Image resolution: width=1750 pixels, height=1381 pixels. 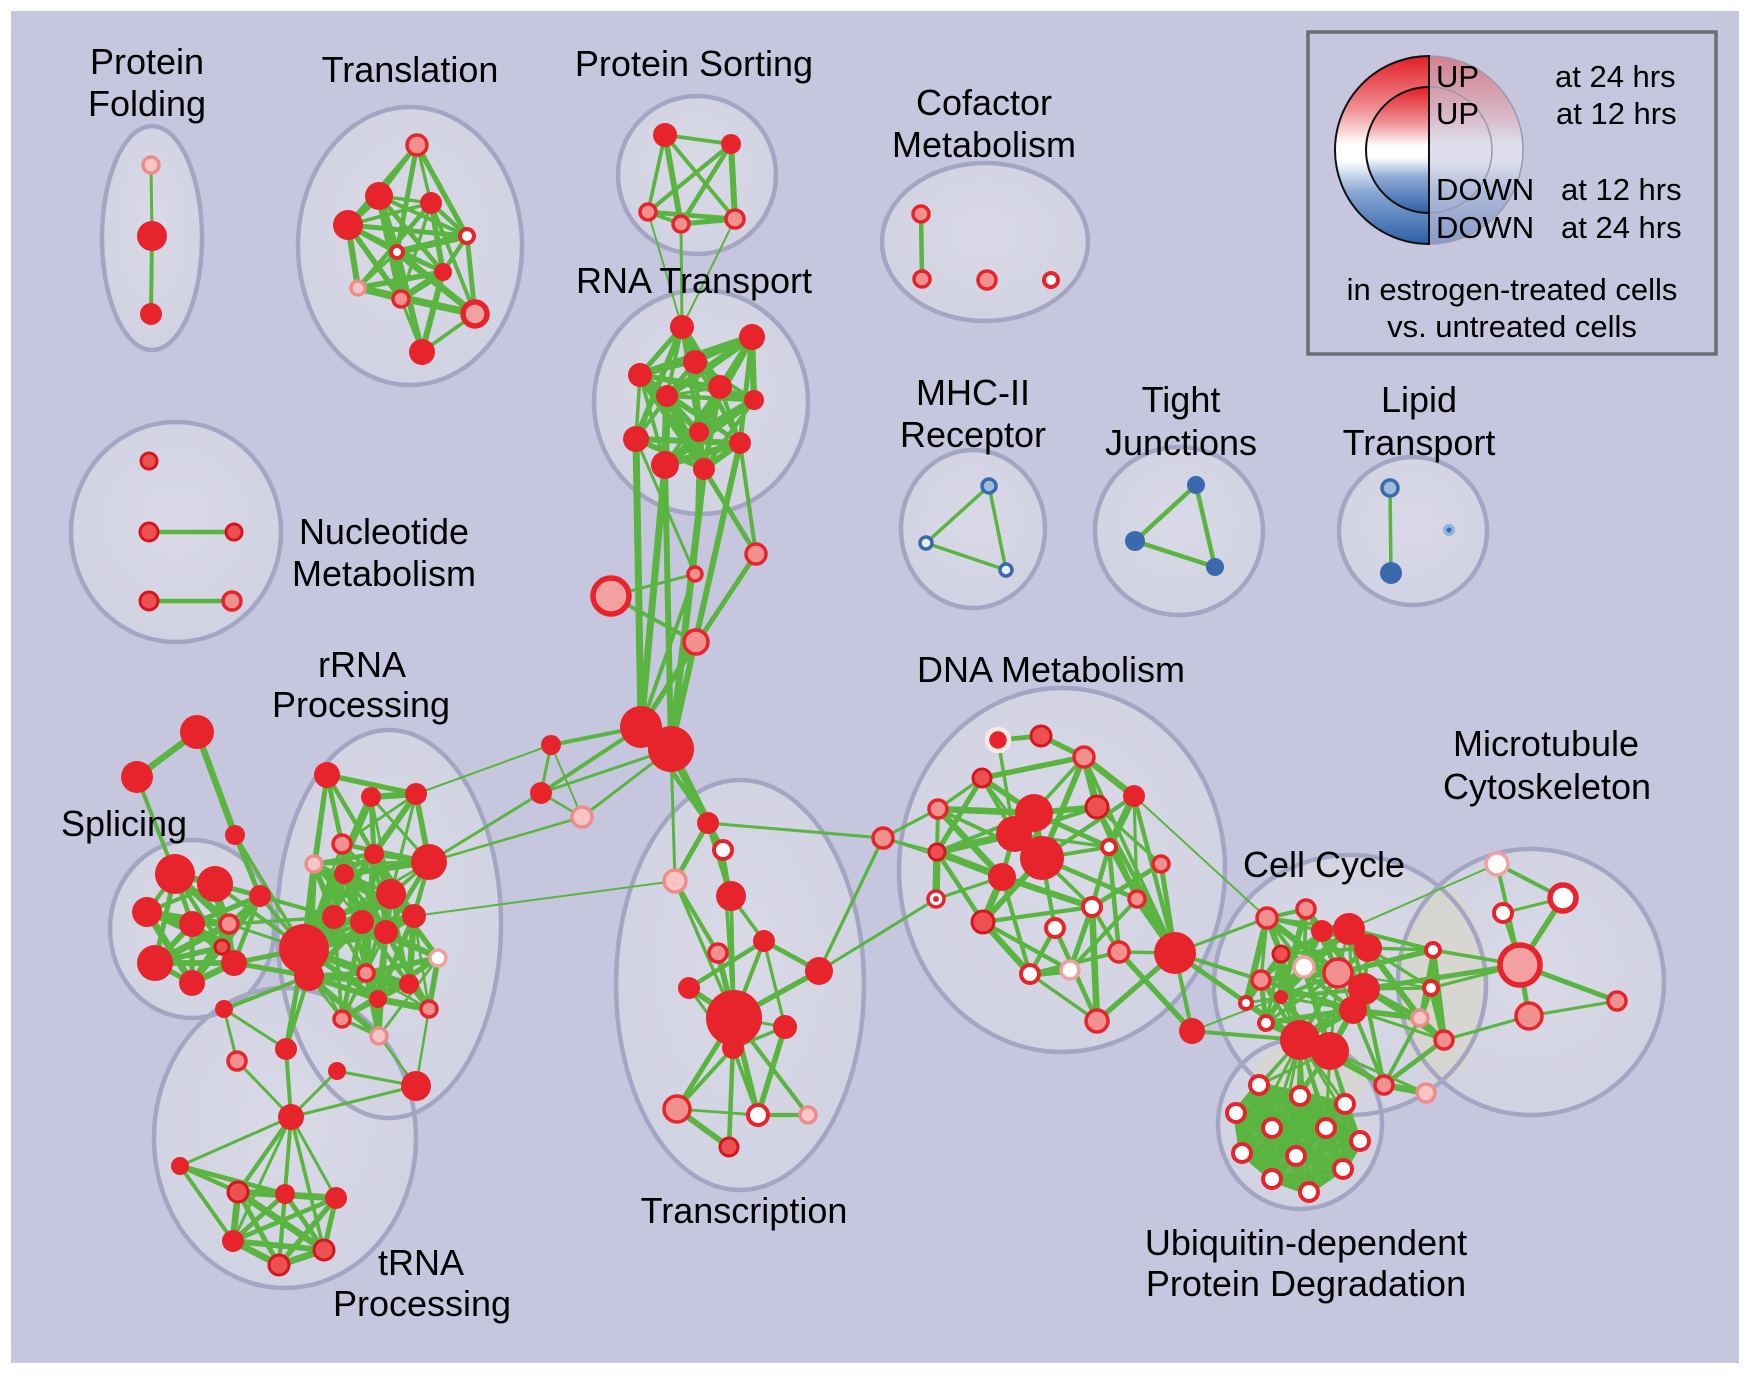 I want to click on svg-text: Translation, so click(x=410, y=69).